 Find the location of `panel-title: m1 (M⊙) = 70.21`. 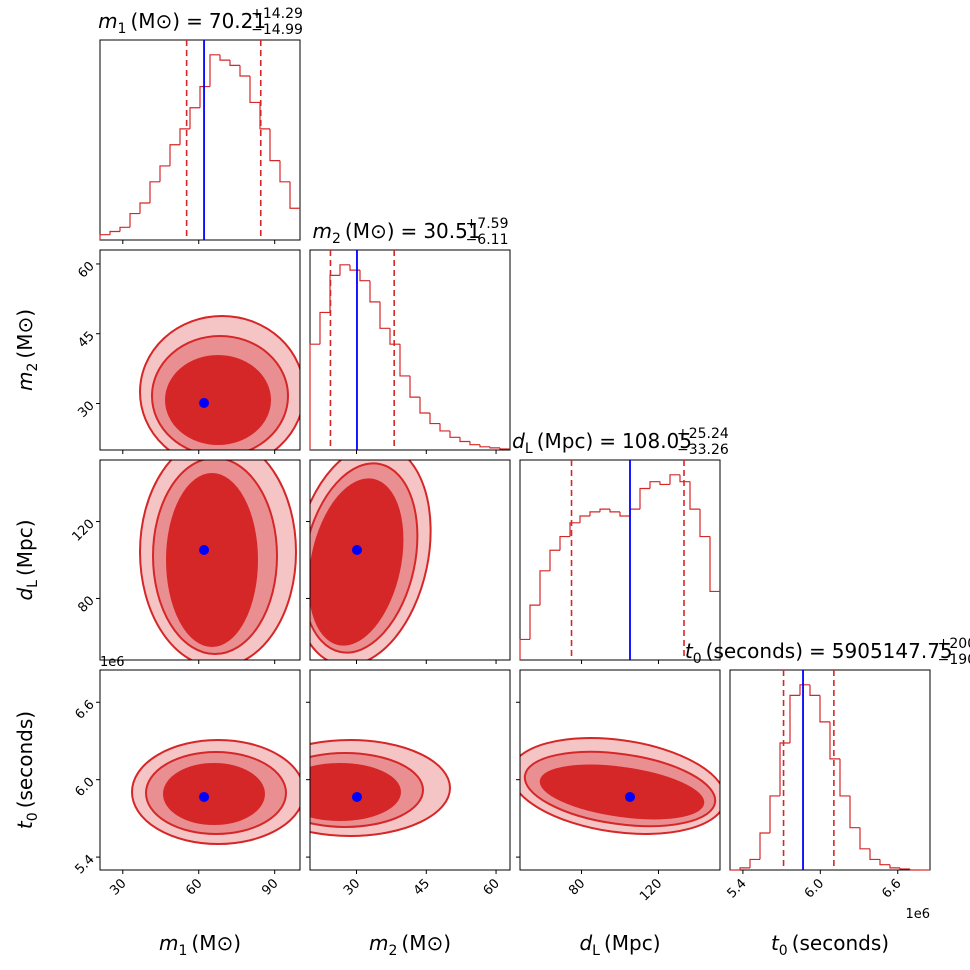

panel-title: m1 (M⊙) = 70.21 is located at coordinates (182, 23).